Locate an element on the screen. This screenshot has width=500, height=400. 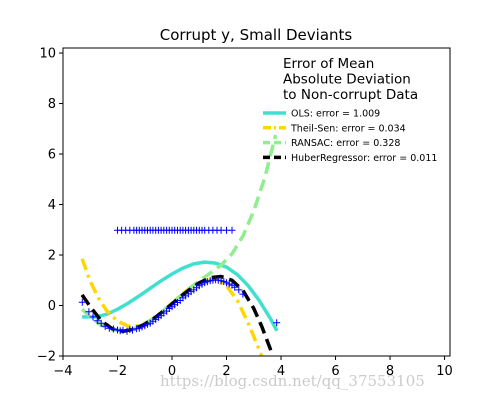
y-tick-label: 2 is located at coordinates (52, 256).